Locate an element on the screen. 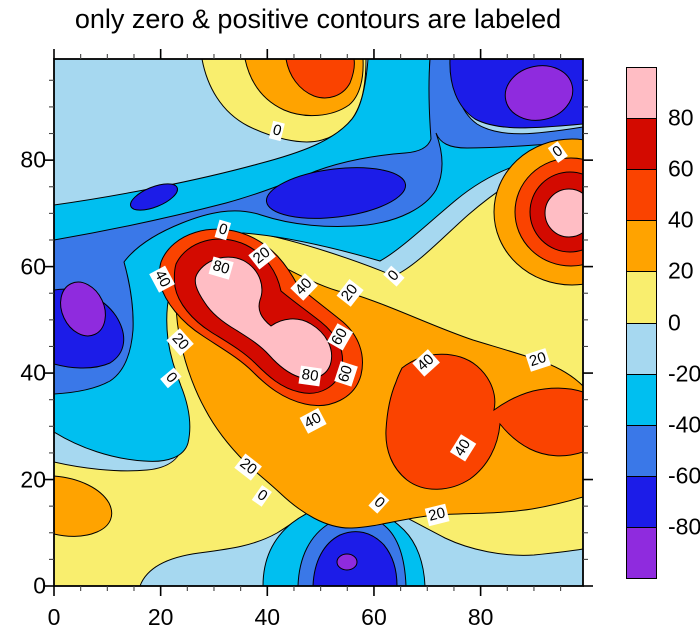 The image size is (700, 635). y-tick-label: 80 is located at coordinates (33, 159).